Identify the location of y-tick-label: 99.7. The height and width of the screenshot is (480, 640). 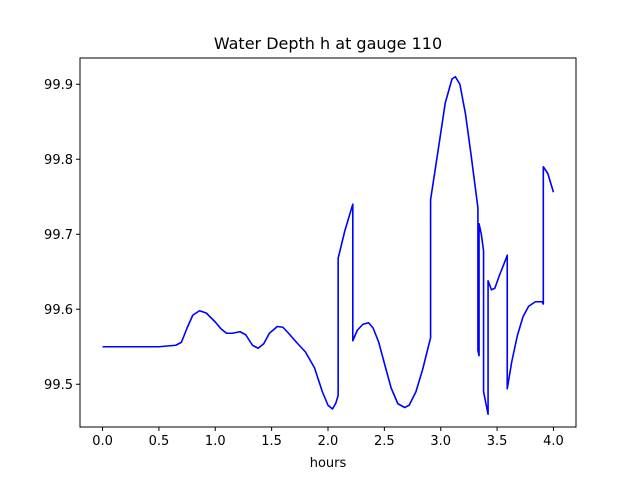
(58, 235).